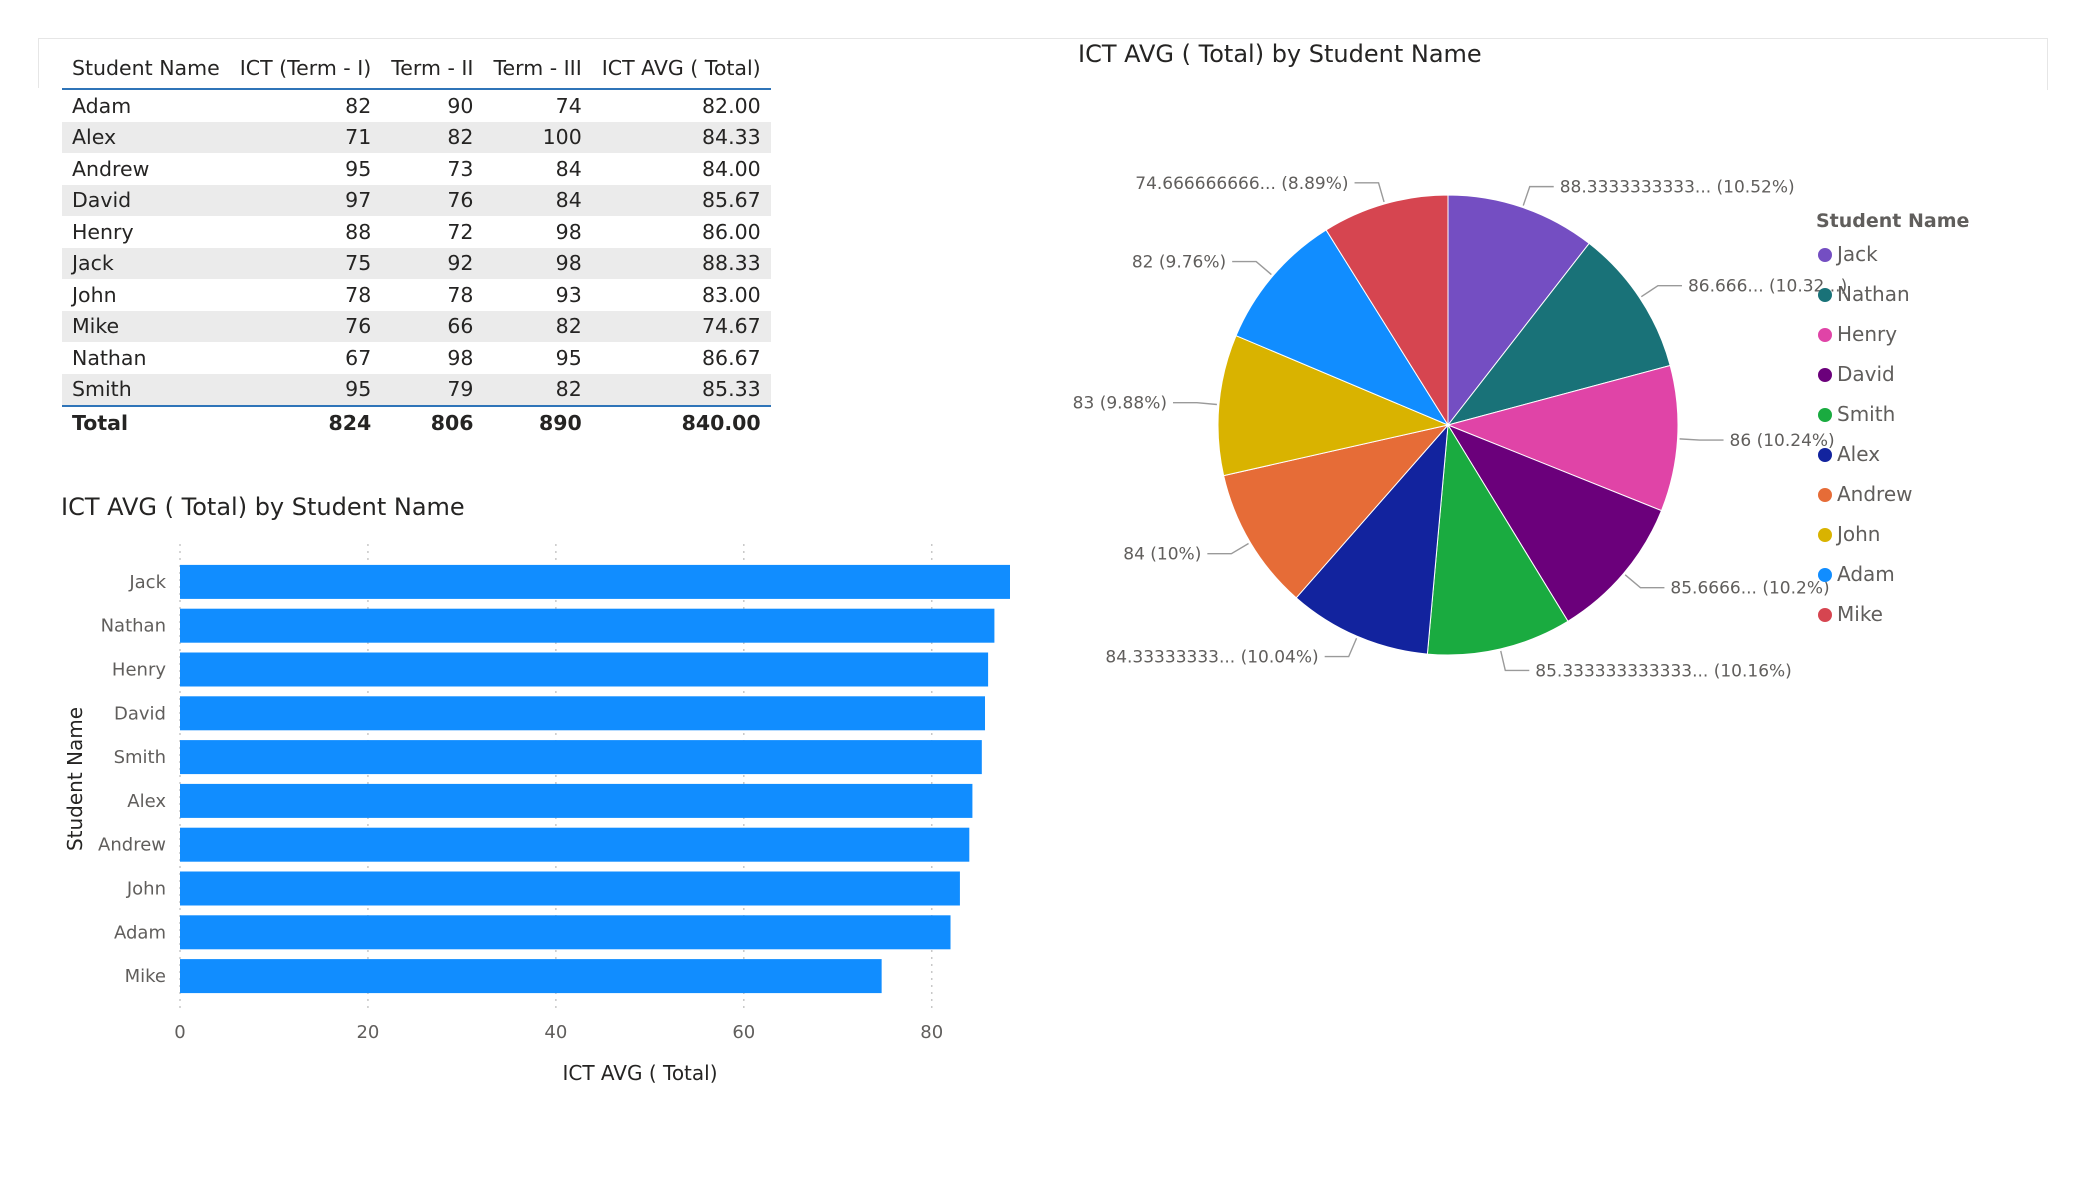 The image size is (2075, 1200). Describe the element at coordinates (731, 137) in the screenshot. I see `cell-avg: 84.33` at that location.